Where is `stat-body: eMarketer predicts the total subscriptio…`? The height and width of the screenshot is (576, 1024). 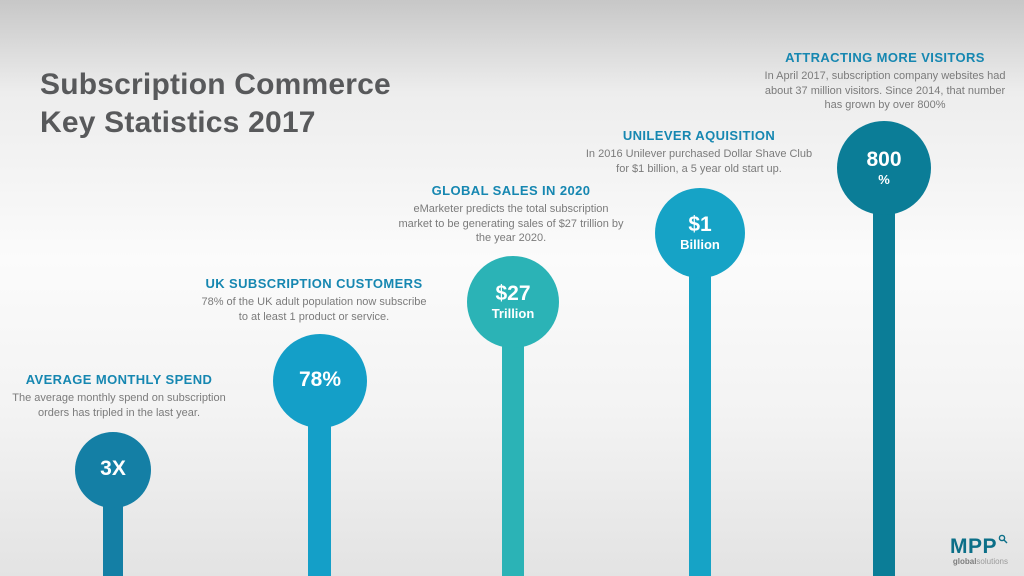 stat-body: eMarketer predicts the total subscriptio… is located at coordinates (511, 224).